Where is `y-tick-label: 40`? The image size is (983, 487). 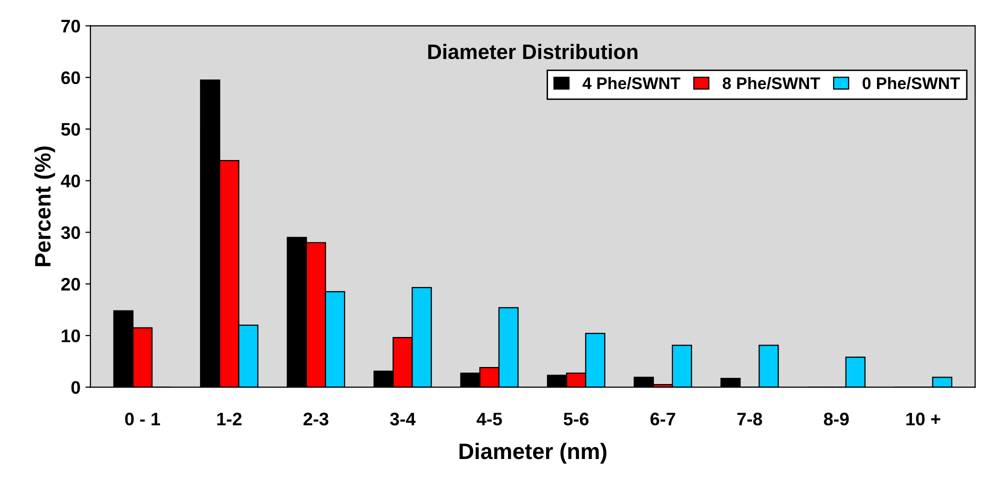 y-tick-label: 40 is located at coordinates (70, 181).